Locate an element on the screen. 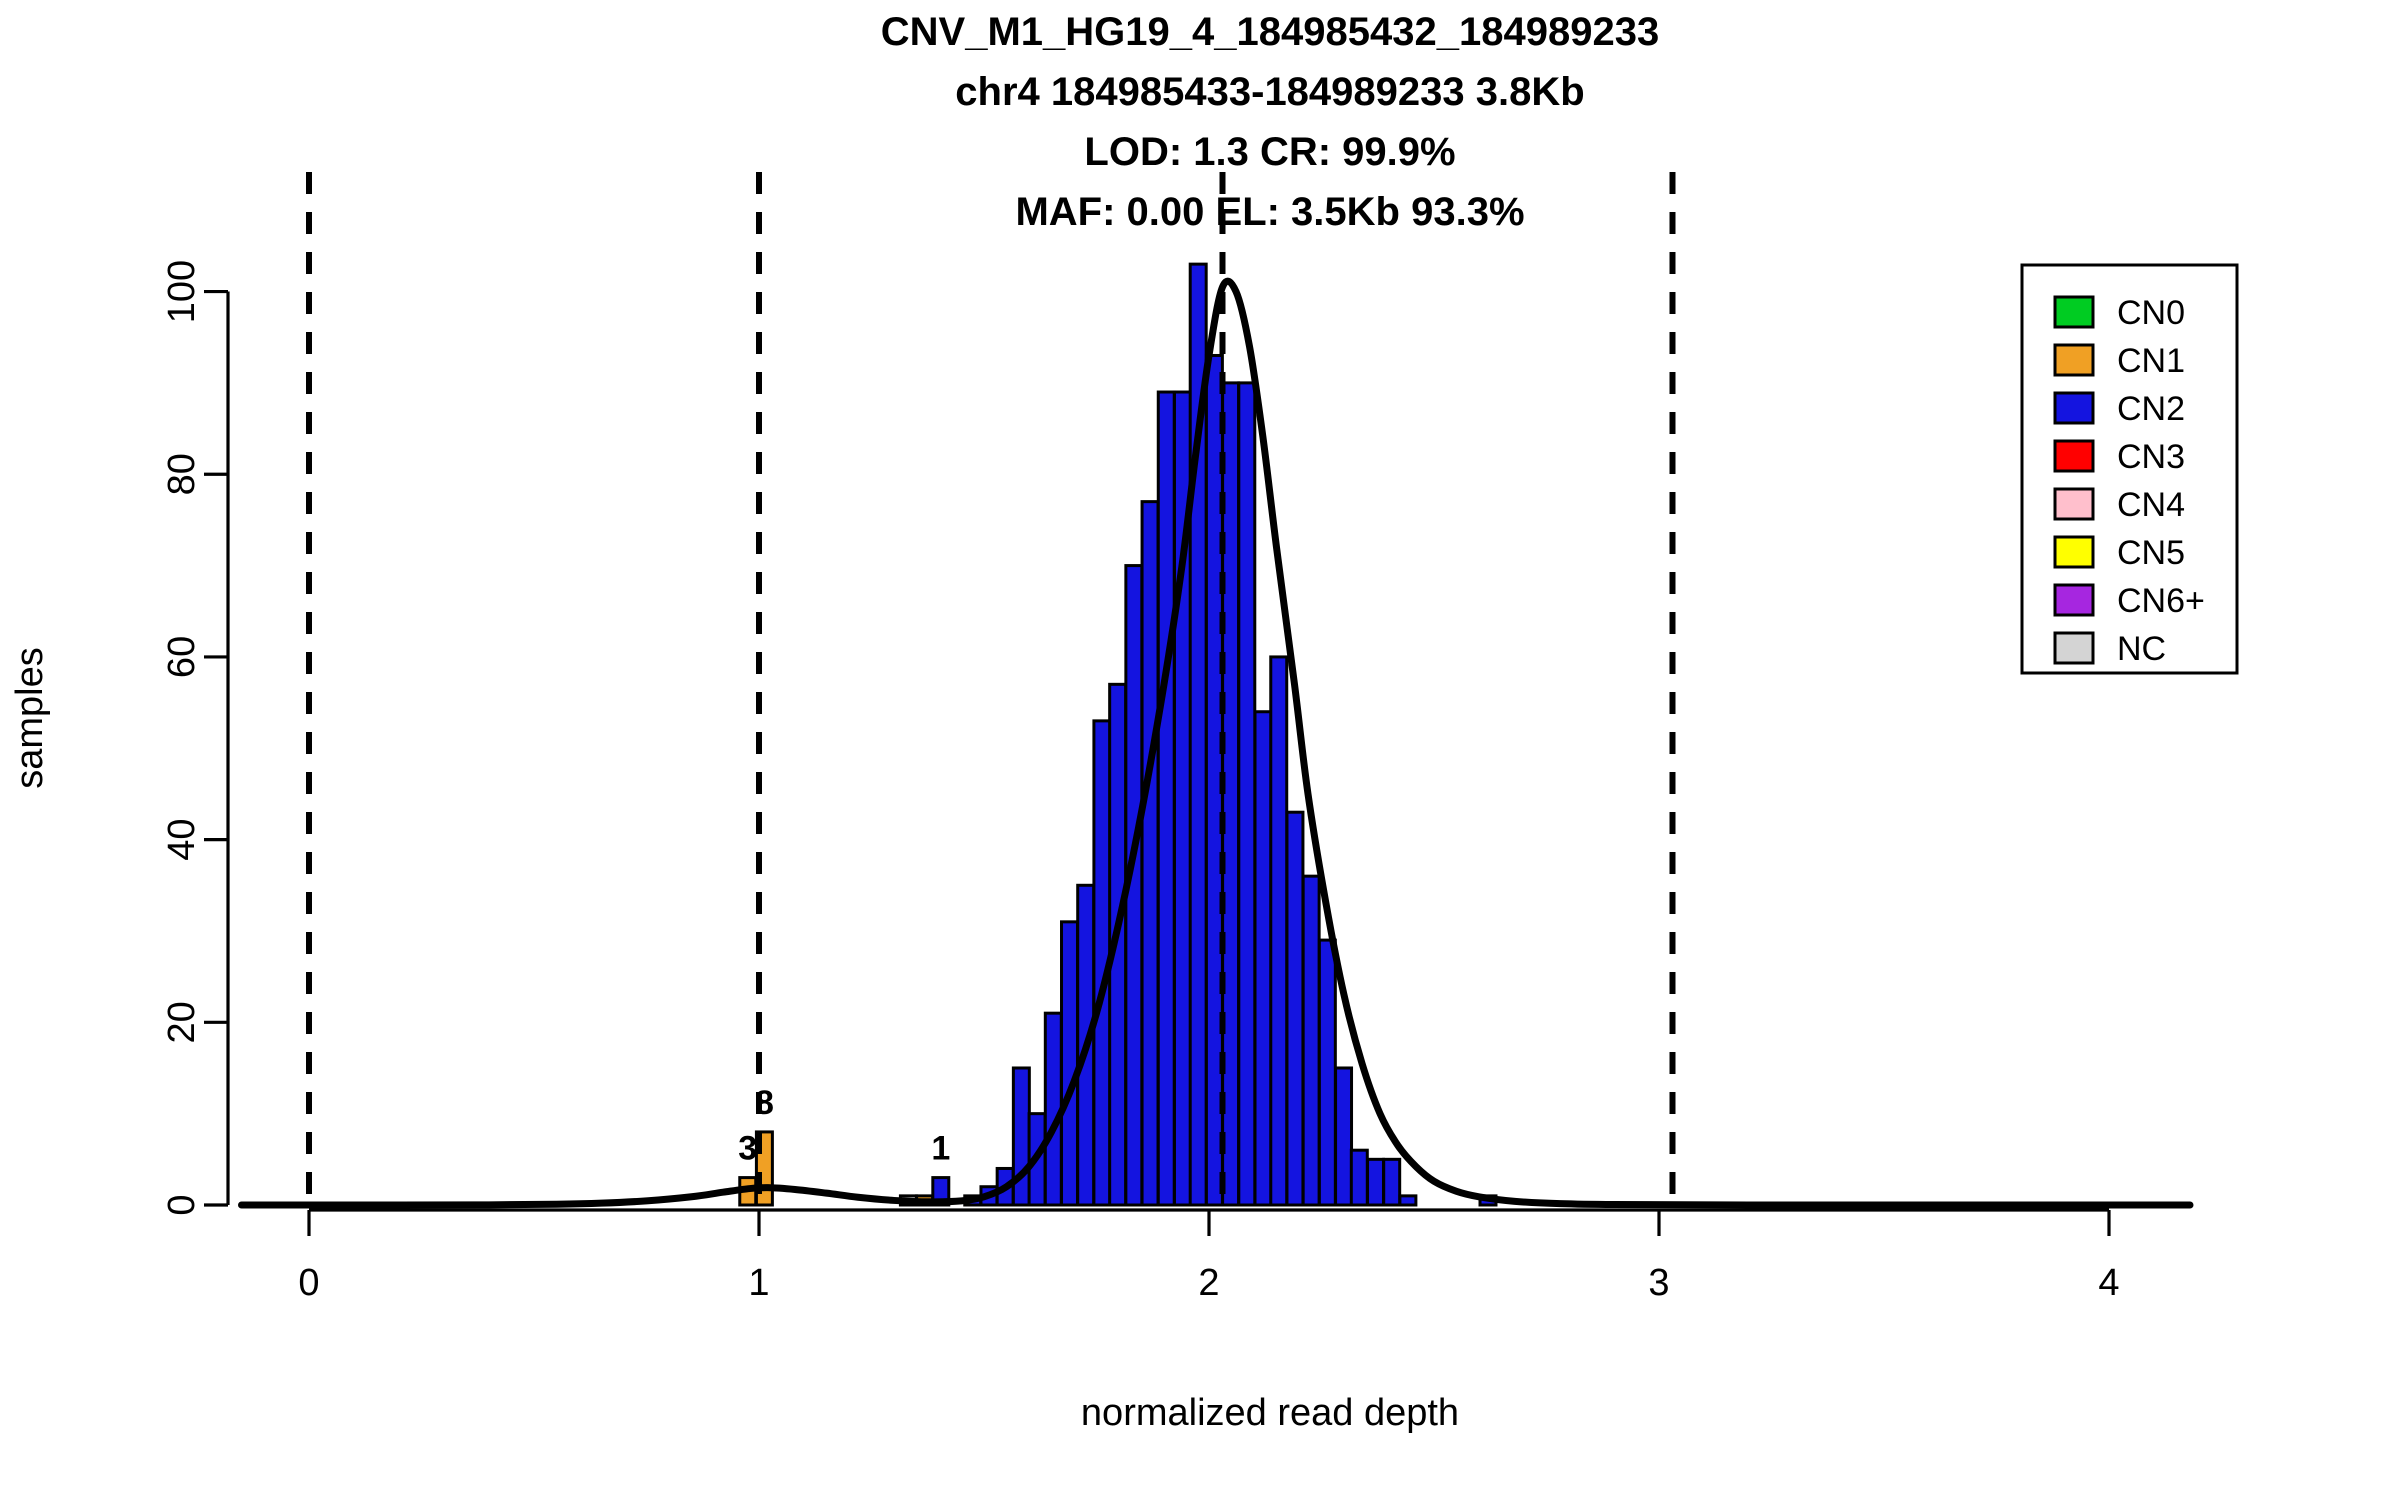 The height and width of the screenshot is (1500, 2400). y-axis-tick-label: 60 is located at coordinates (182, 657).